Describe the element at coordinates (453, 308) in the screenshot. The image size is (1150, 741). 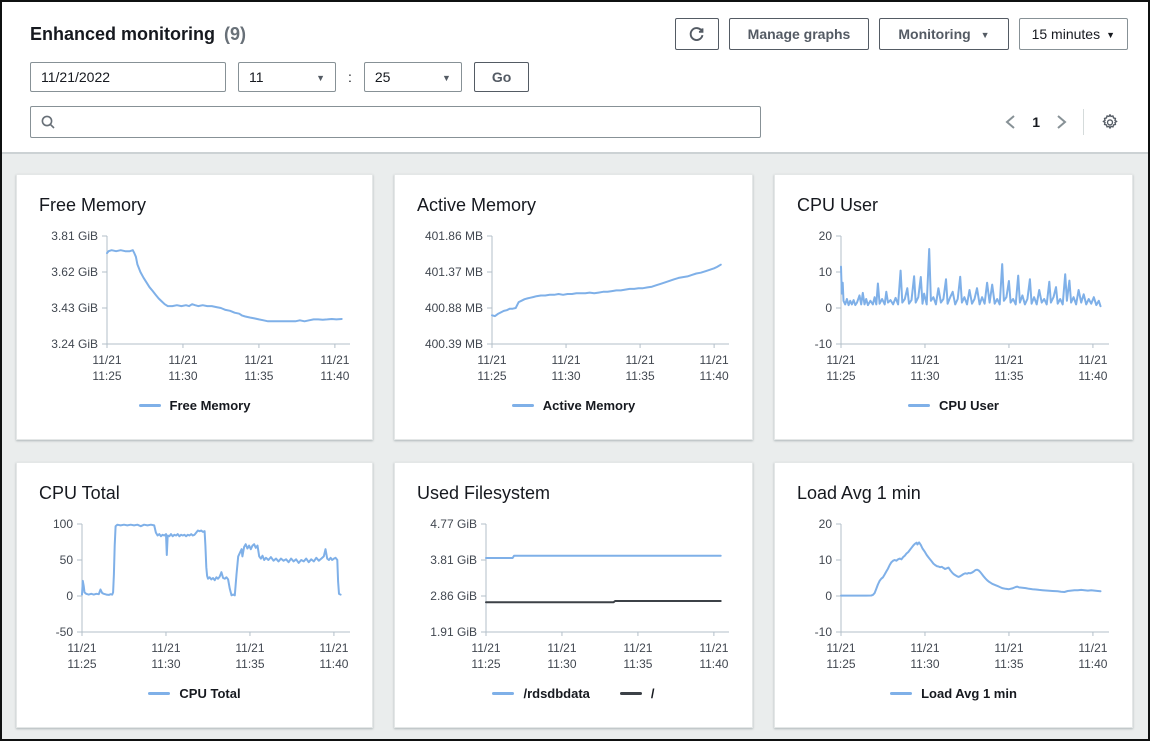
I see `svg-text: 400.88 MB` at that location.